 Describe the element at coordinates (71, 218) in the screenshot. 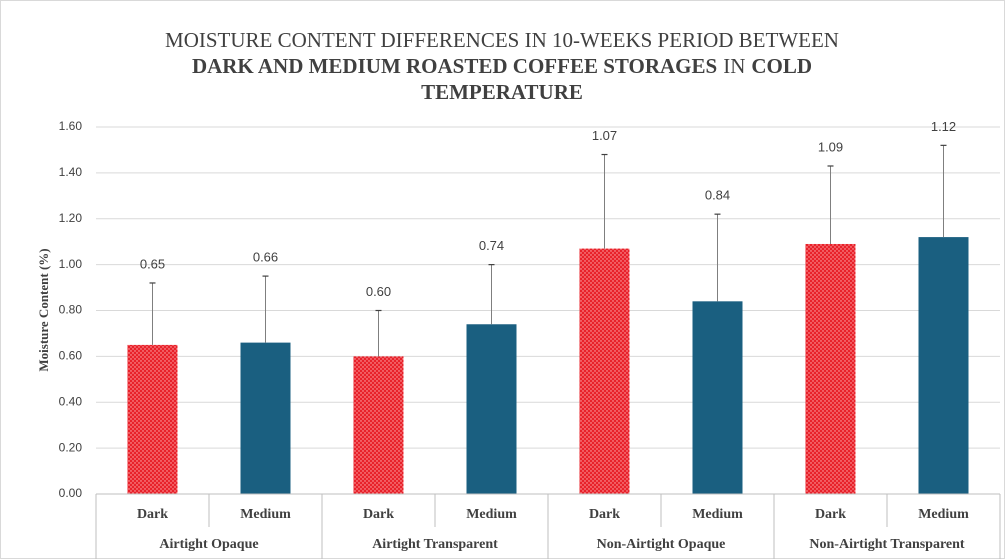

I see `y-tick-label: 1.20` at that location.